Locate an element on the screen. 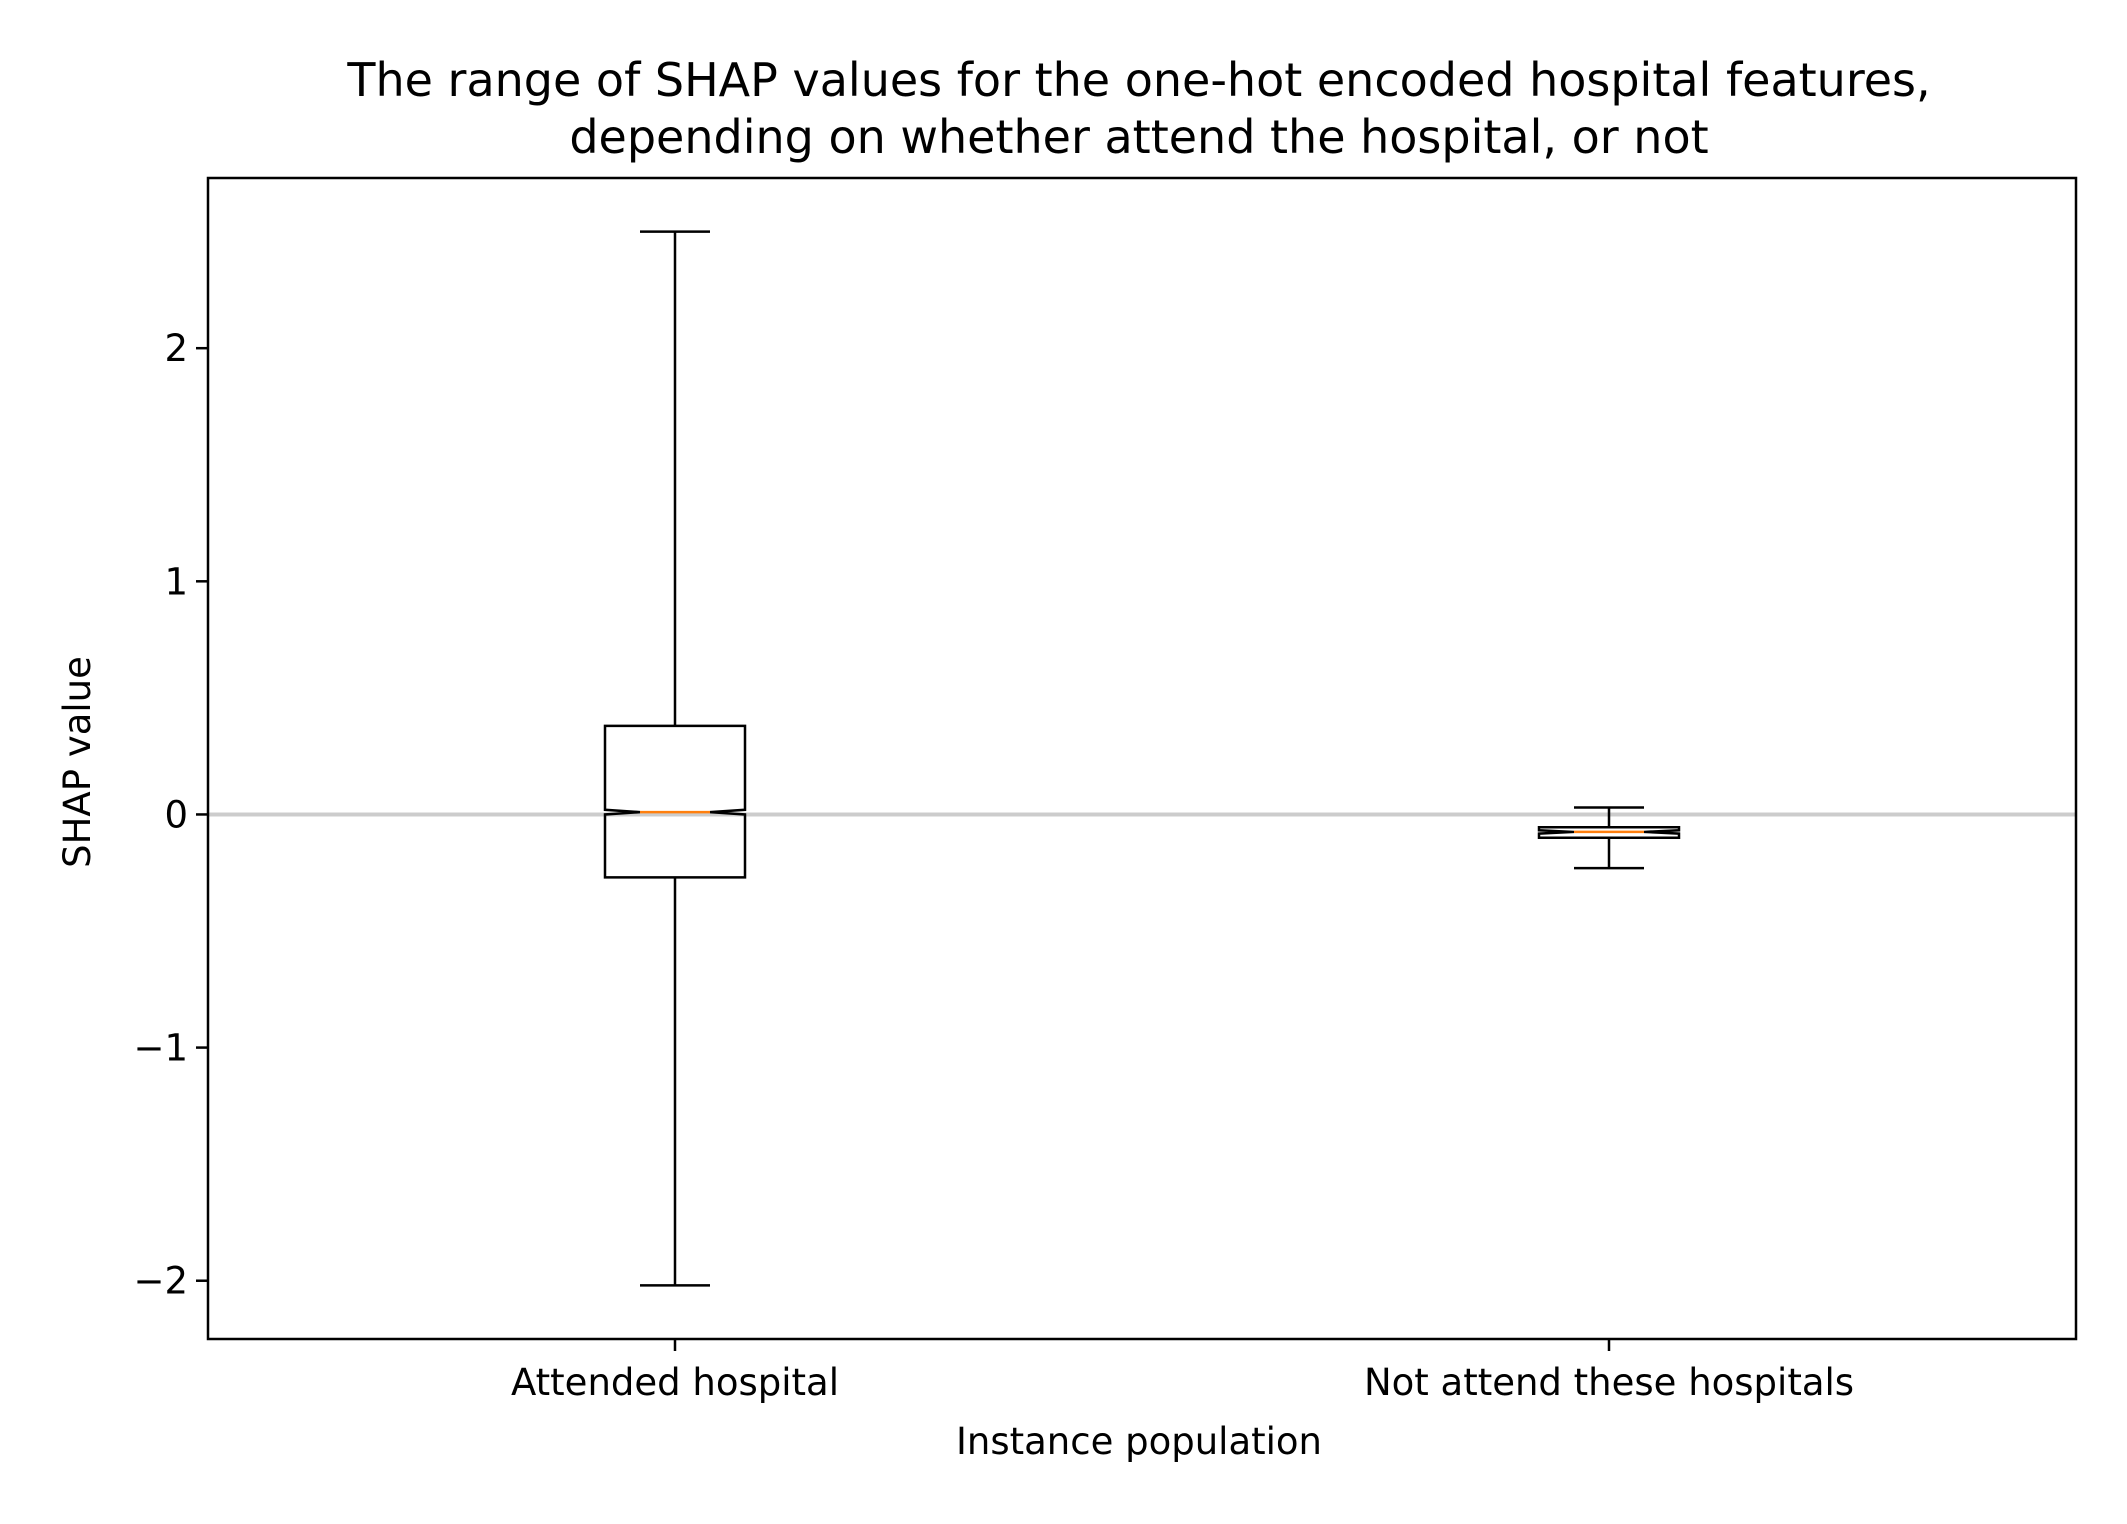  y-tick-label: 2 is located at coordinates (176, 348).